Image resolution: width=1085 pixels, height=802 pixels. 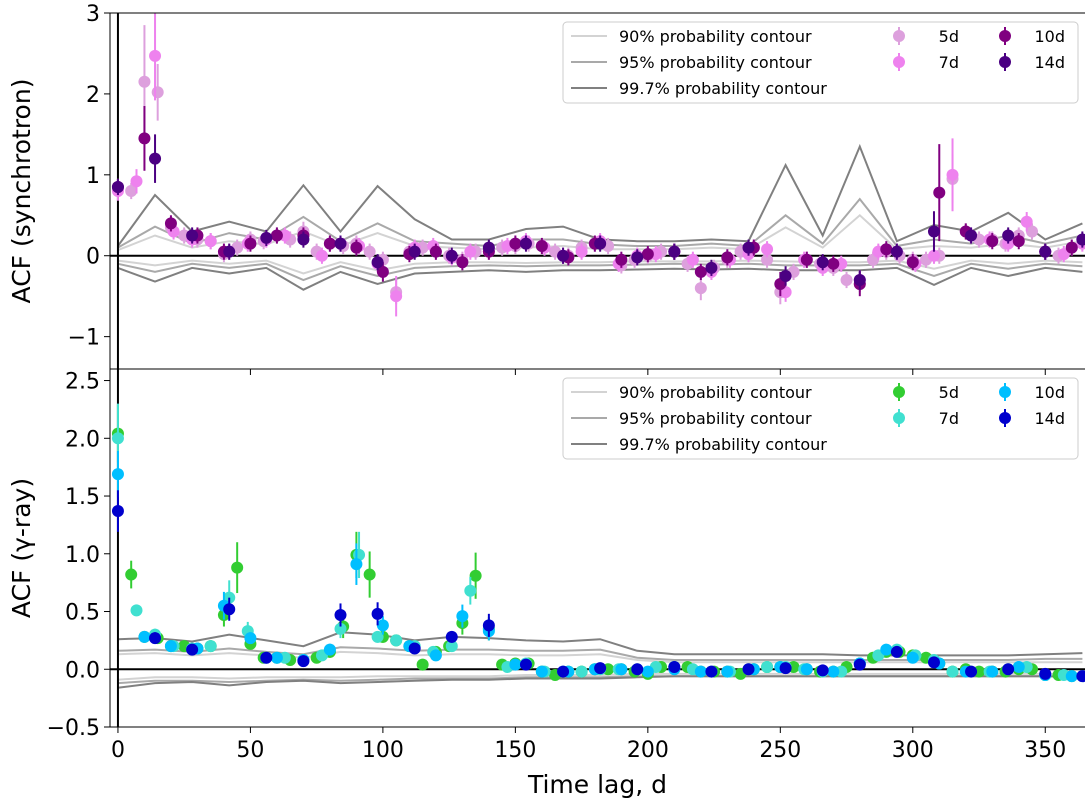 I want to click on contour-90-probability-contour-lower, so click(x=600, y=267).